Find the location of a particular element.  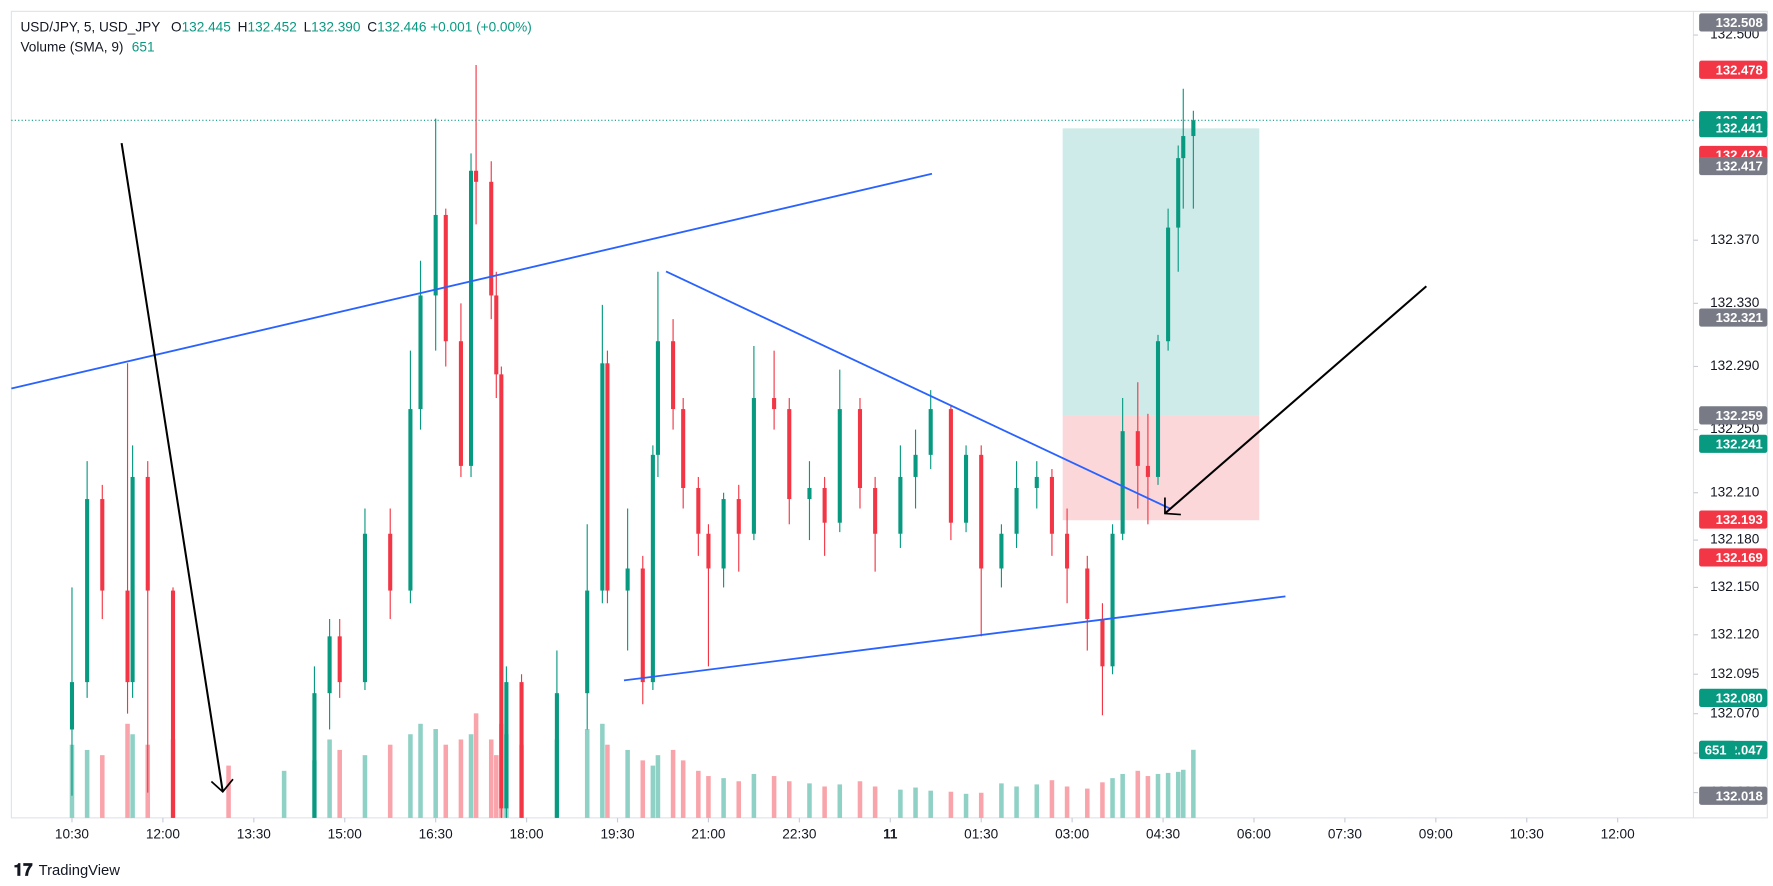

price-tag-label: 132.259 is located at coordinates (1739, 415).